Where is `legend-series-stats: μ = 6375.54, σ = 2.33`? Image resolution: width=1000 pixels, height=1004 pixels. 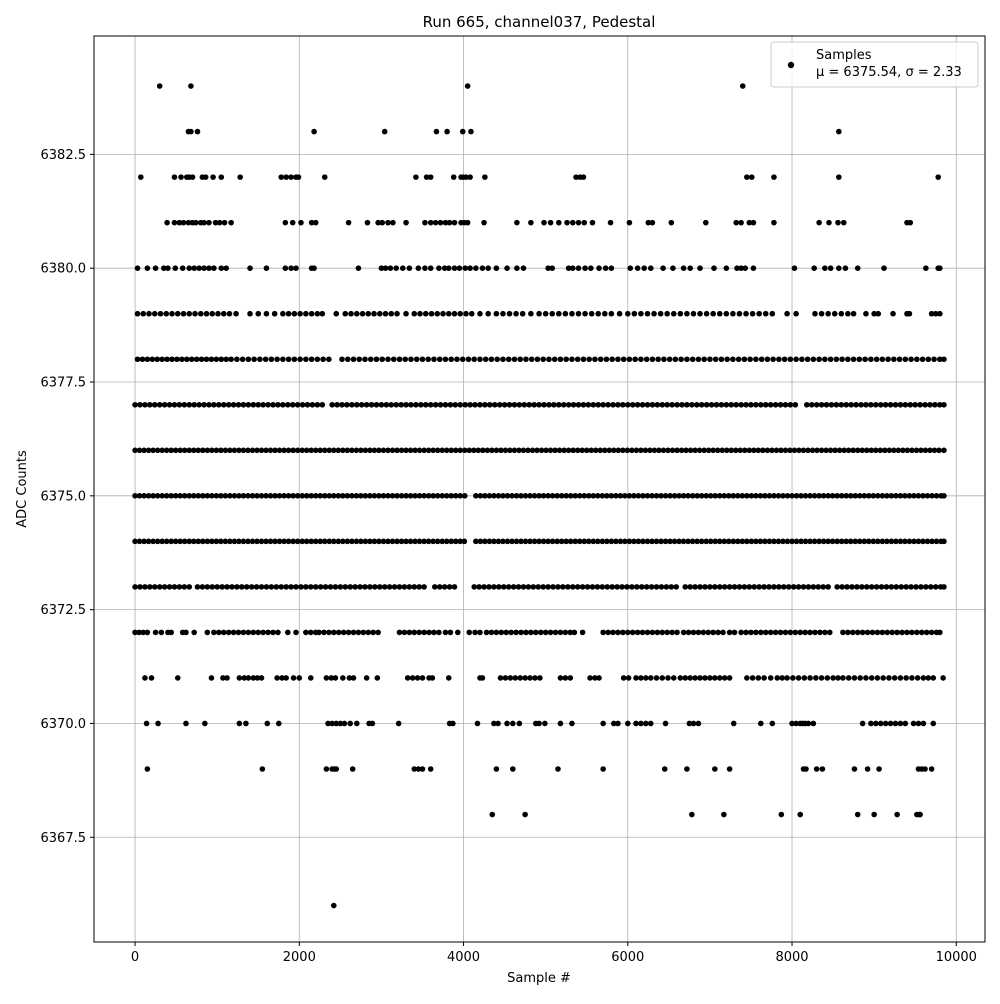
legend-series-stats: μ = 6375.54, σ = 2.33 is located at coordinates (889, 72).